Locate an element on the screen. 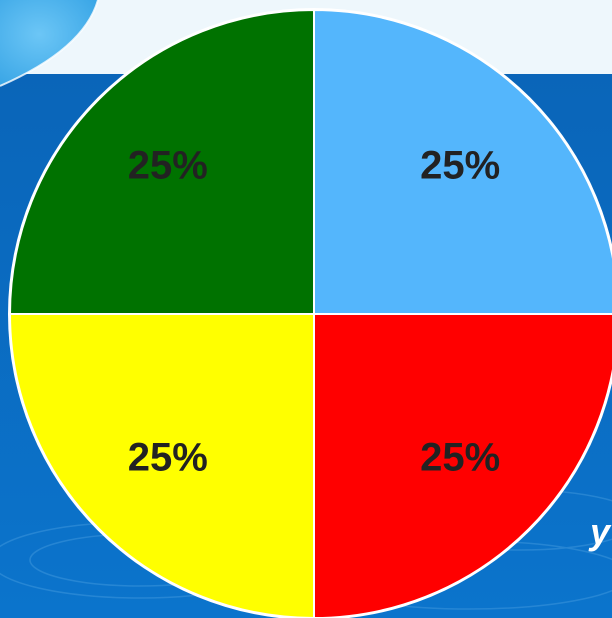 The height and width of the screenshot is (618, 612). pie-slice-label-3: 25% is located at coordinates (168, 458).